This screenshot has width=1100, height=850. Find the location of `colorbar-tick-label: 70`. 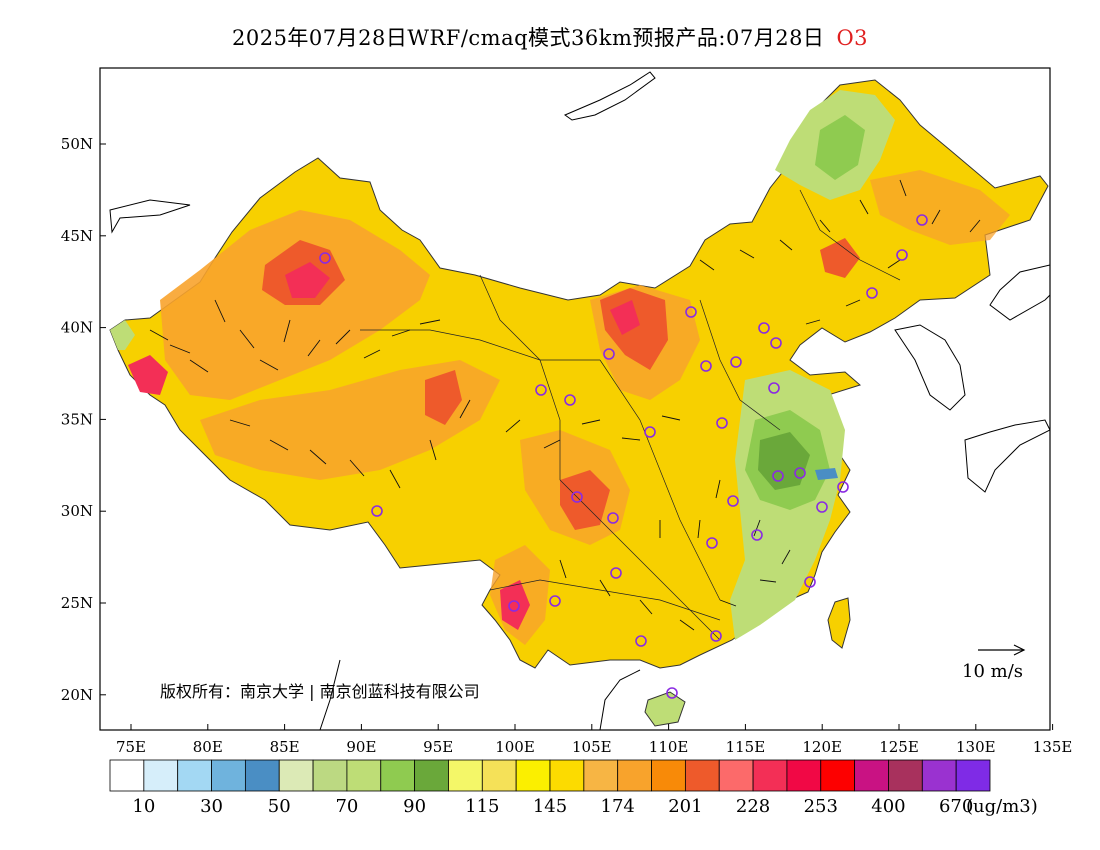

colorbar-tick-label: 70 is located at coordinates (346, 806).